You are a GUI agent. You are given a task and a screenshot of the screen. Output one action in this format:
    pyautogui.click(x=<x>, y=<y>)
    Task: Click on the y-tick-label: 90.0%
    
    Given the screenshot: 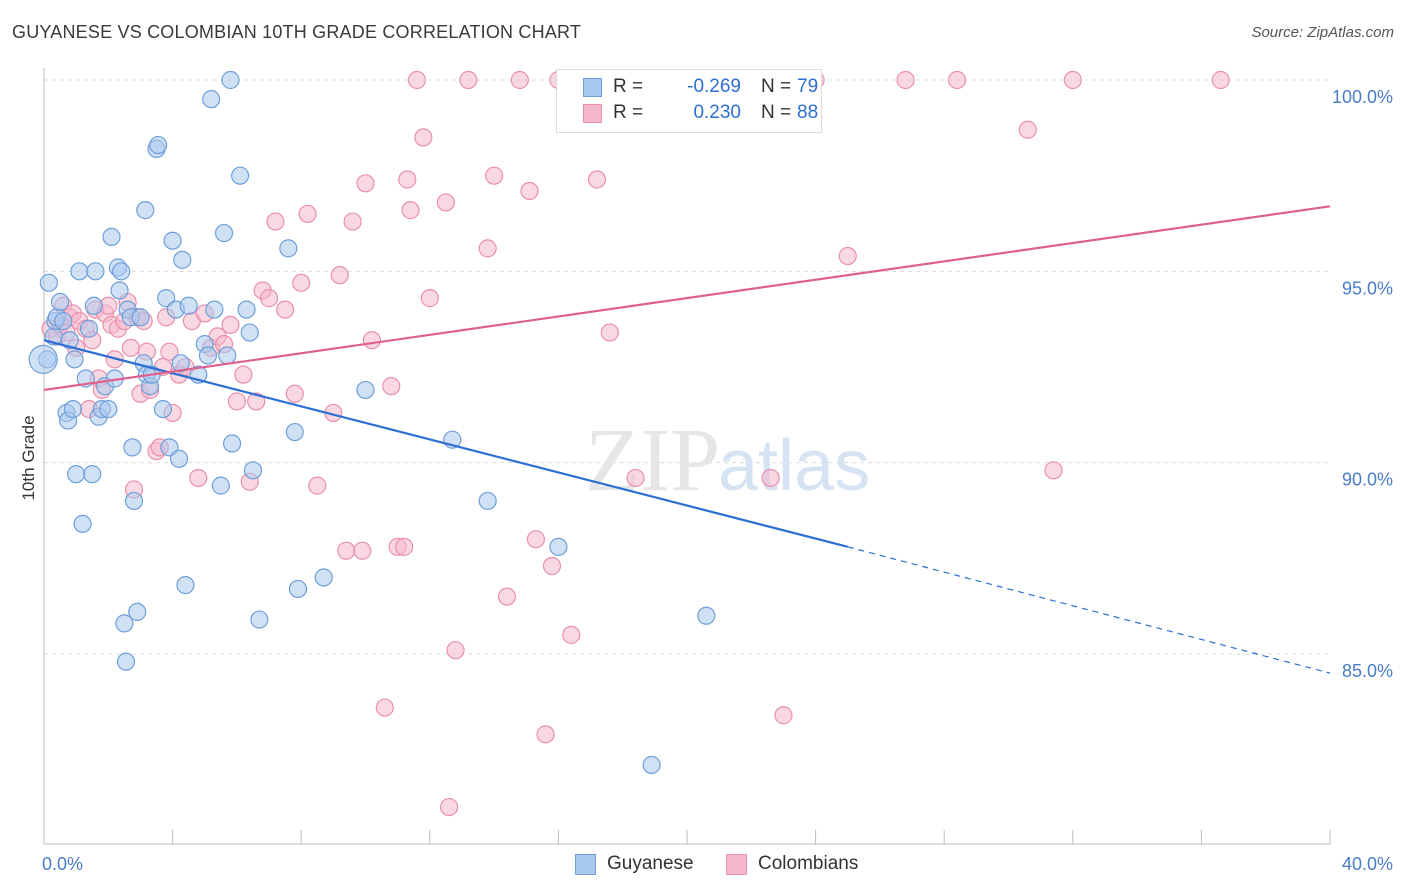 What is the action you would take?
    pyautogui.click(x=1367, y=480)
    